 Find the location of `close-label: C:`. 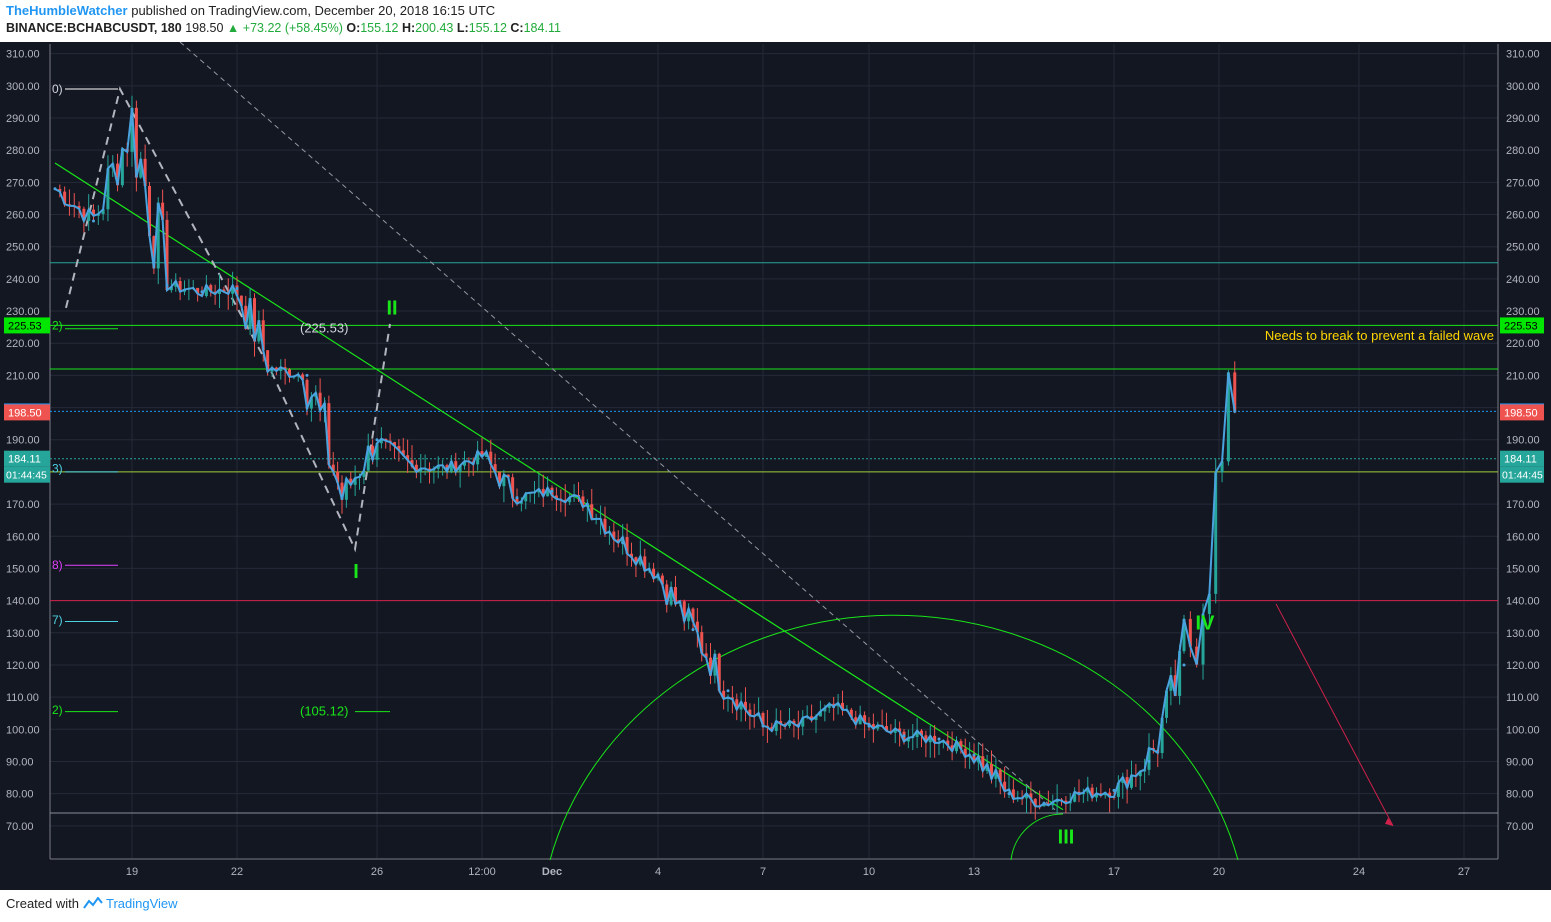

close-label: C: is located at coordinates (517, 28).